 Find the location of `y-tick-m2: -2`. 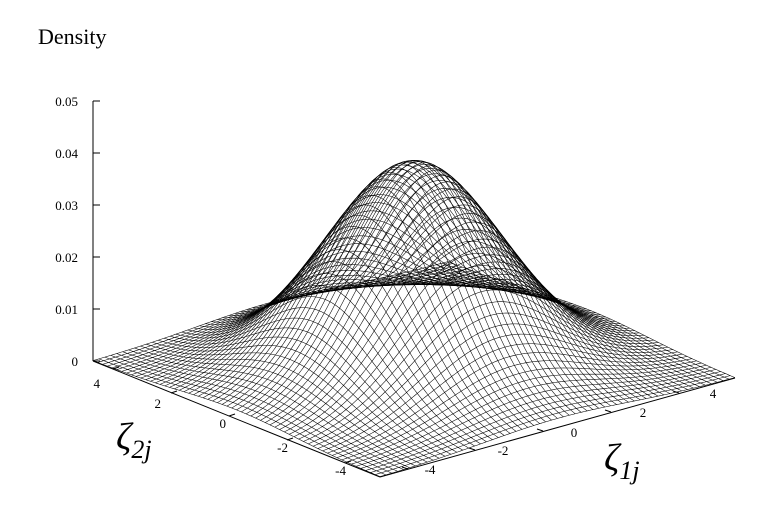

y-tick-m2: -2 is located at coordinates (285, 446).